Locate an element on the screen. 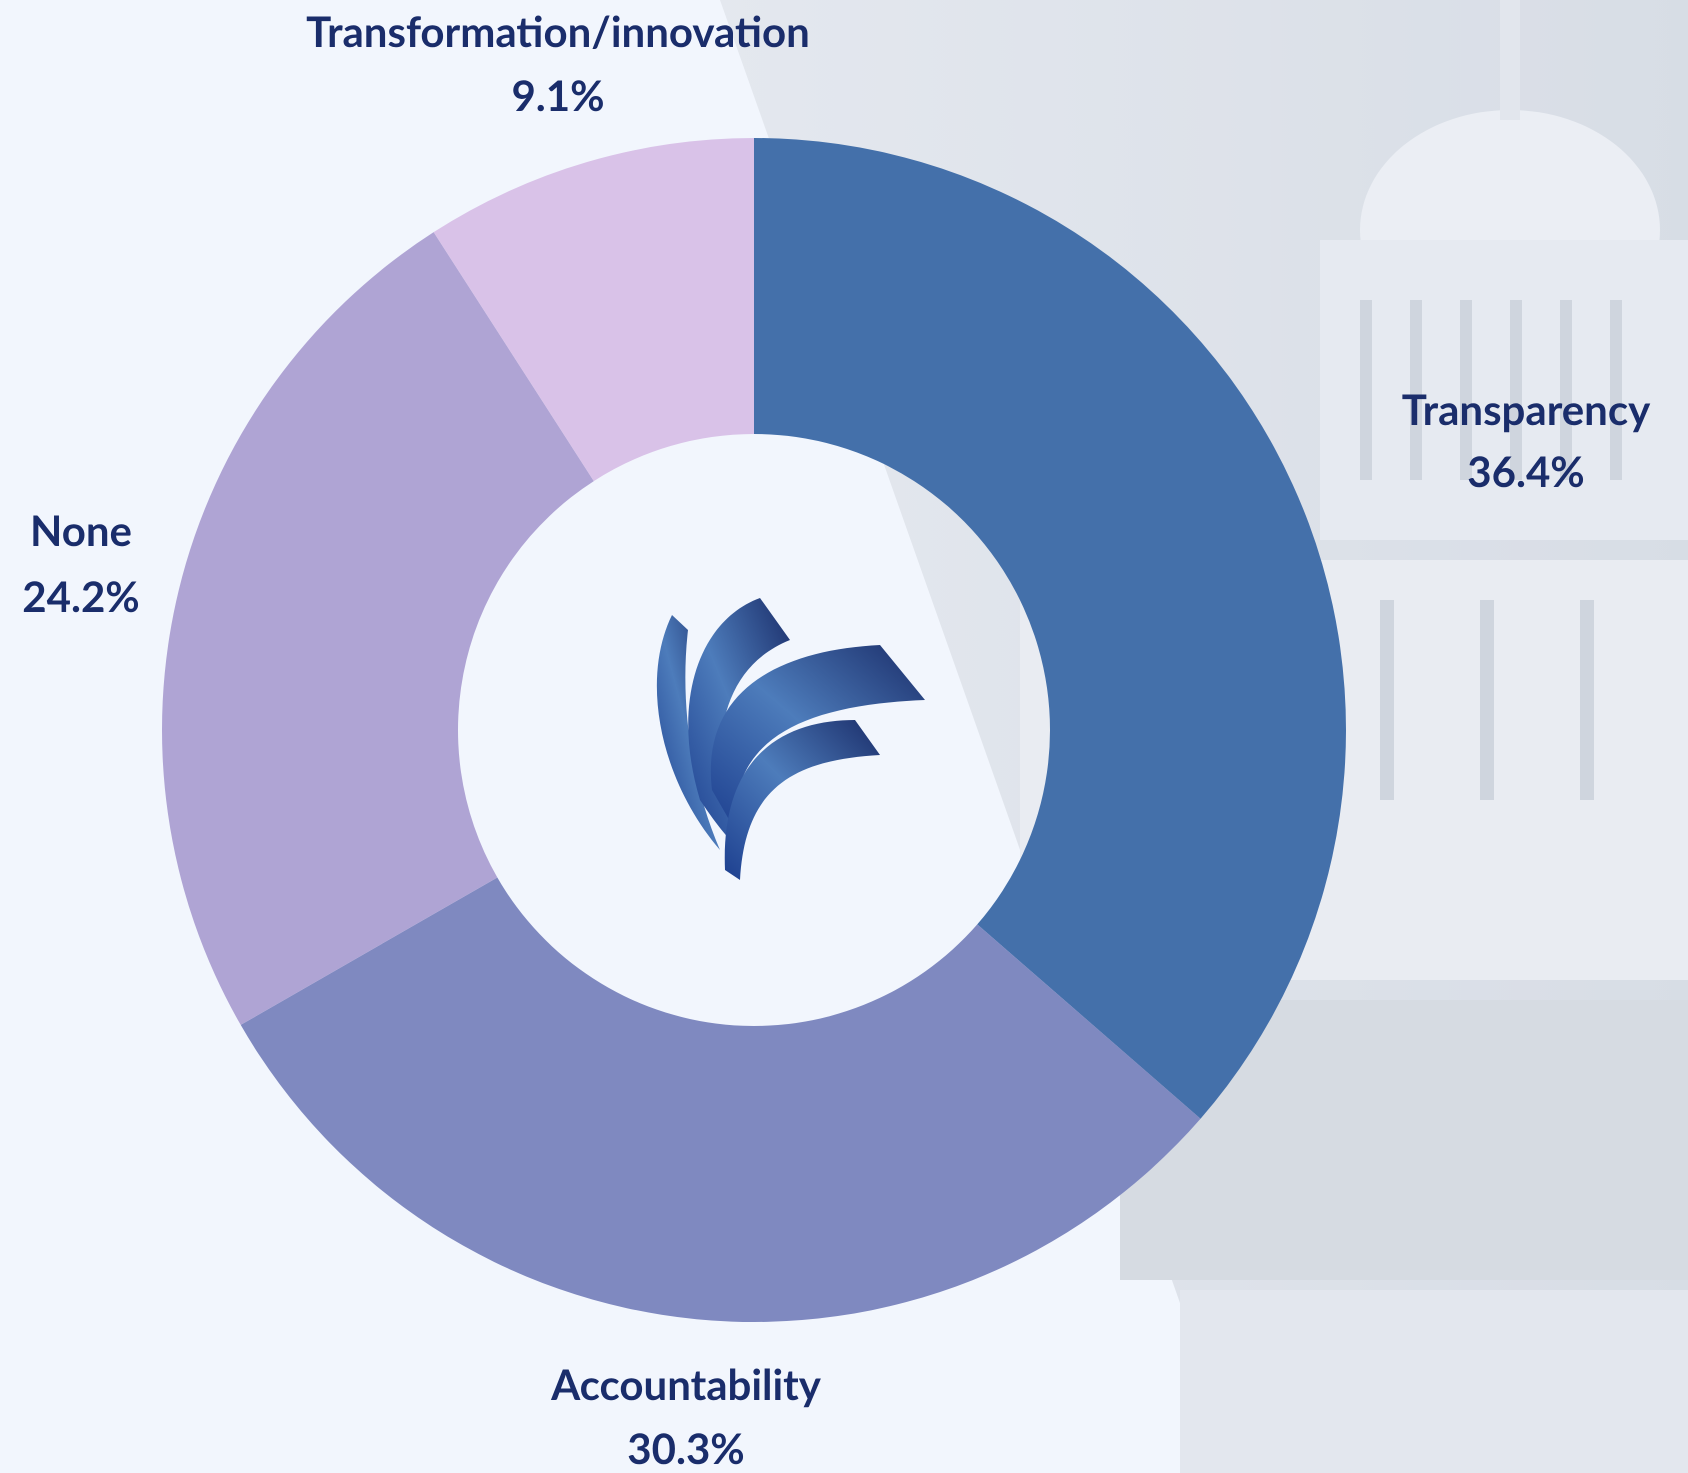  value-label: 9.1% is located at coordinates (557, 95).